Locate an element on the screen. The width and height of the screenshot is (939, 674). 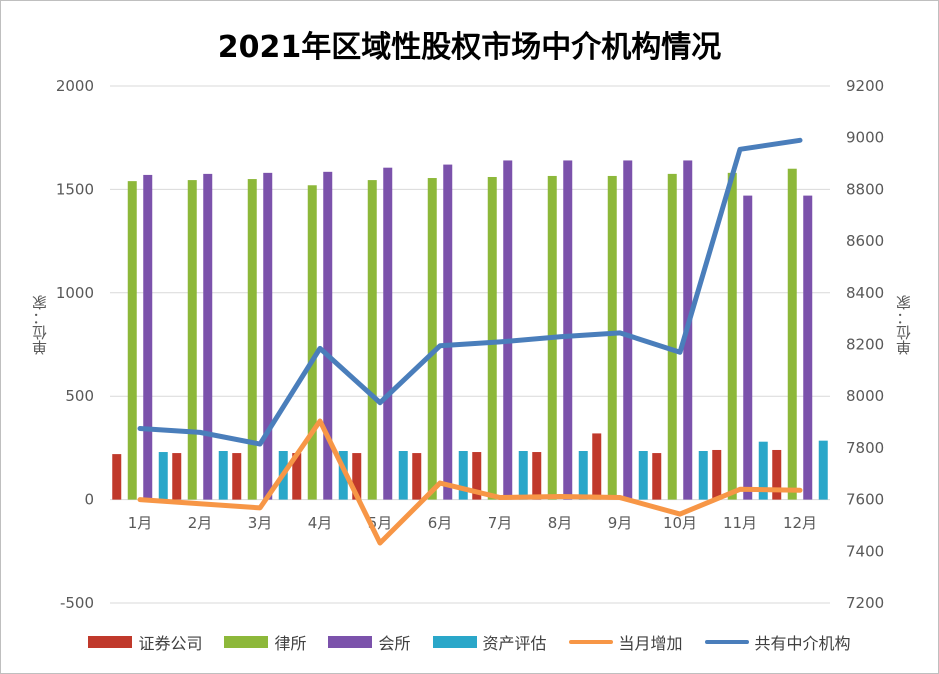
y-tick-right-label: 8000 is located at coordinates (865, 396).